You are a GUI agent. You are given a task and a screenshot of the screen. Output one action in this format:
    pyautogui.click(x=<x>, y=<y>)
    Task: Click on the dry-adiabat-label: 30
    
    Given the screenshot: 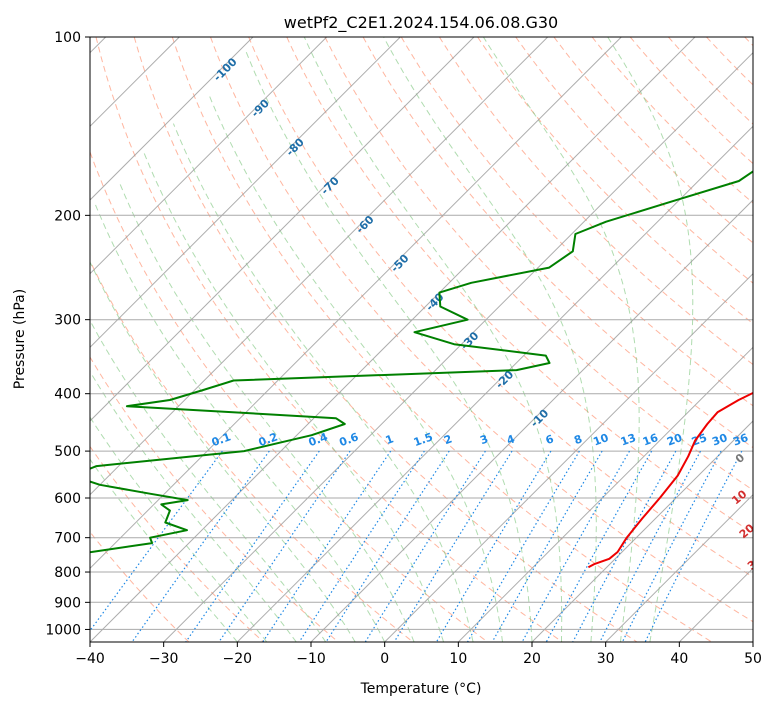 What is the action you would take?
    pyautogui.click(x=755, y=563)
    